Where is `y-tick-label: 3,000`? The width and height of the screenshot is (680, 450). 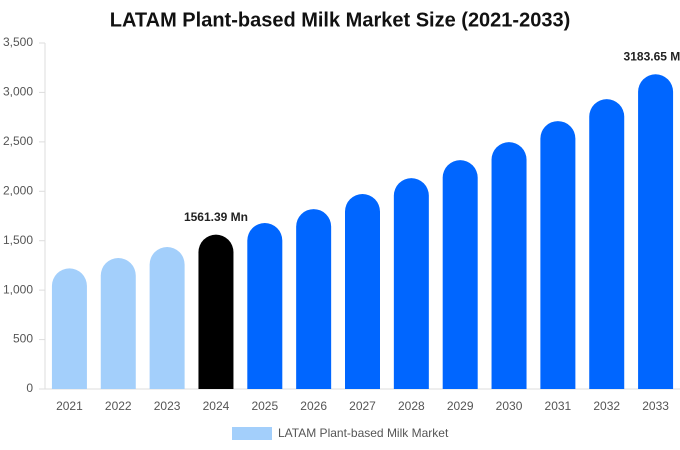
y-tick-label: 3,000 is located at coordinates (18, 92).